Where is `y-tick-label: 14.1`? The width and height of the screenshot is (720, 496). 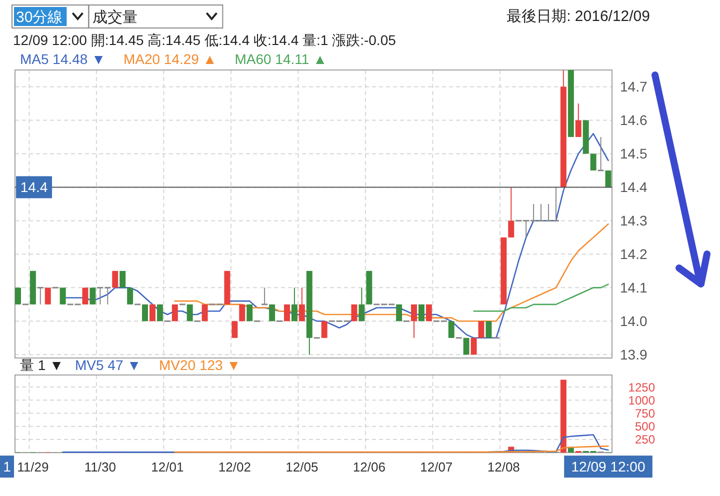
y-tick-label: 14.1 is located at coordinates (634, 288).